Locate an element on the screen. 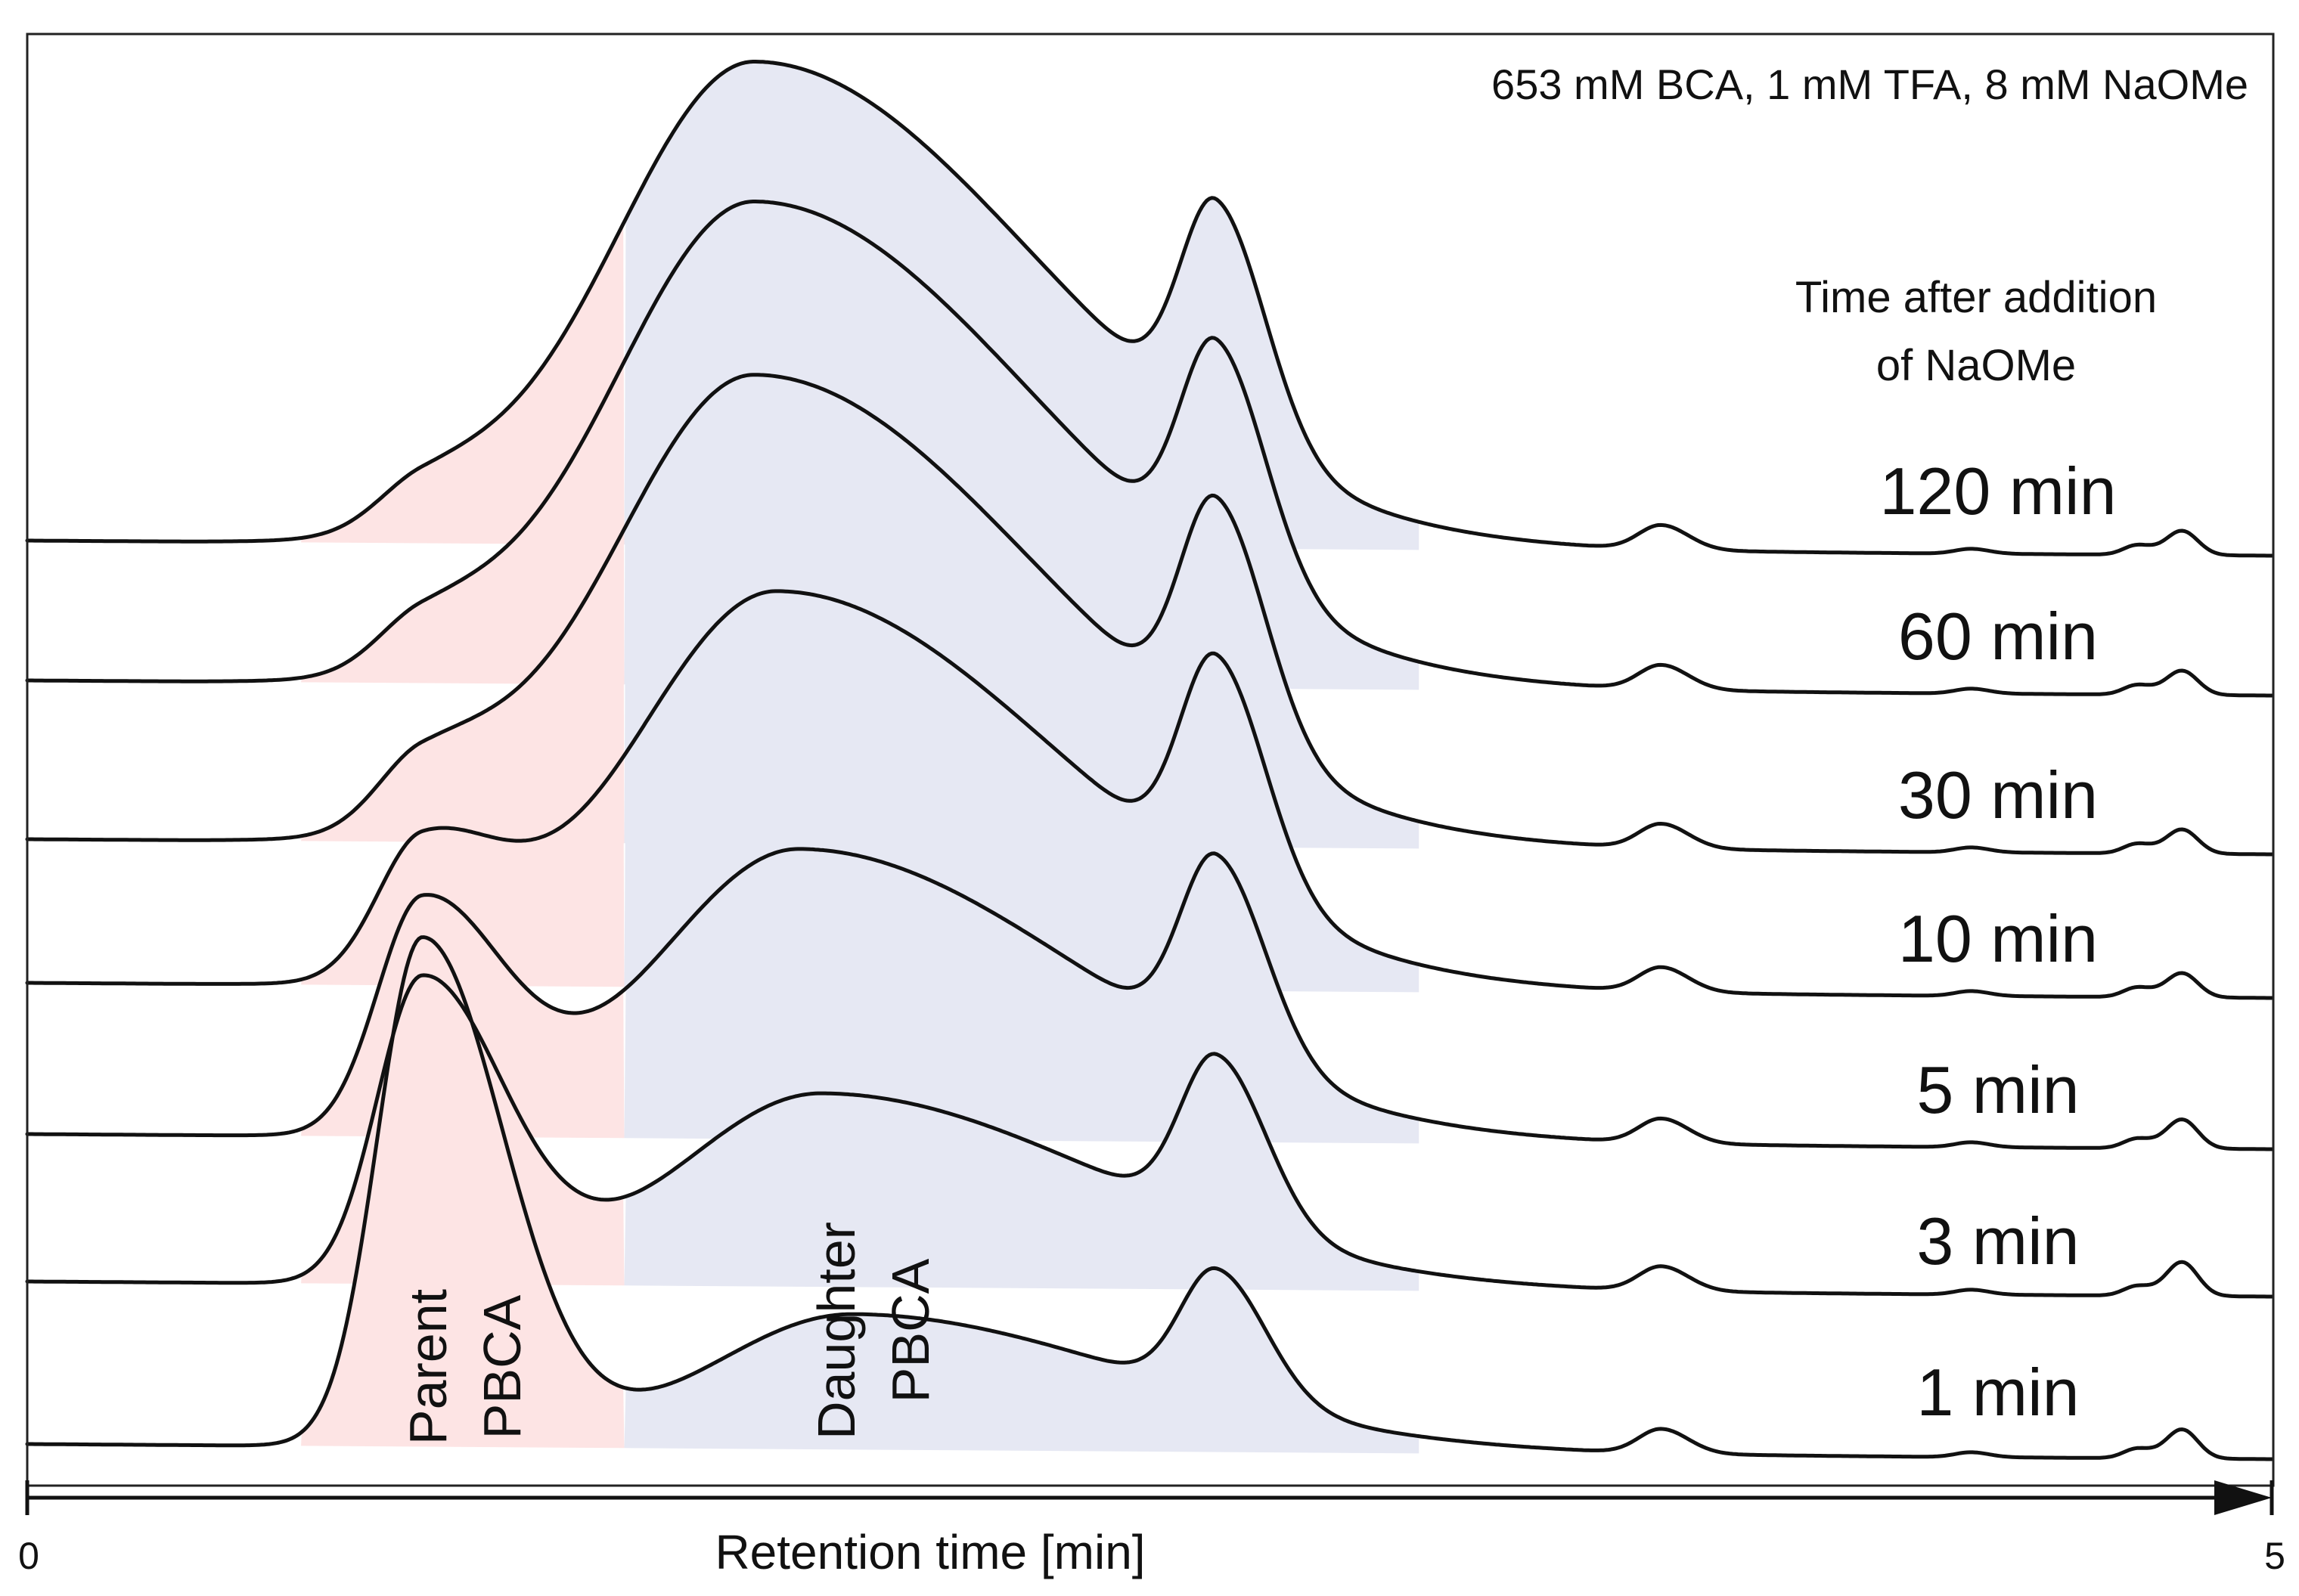 This screenshot has width=2299, height=1596. x-axis-arrowhead is located at coordinates (2243, 1497).